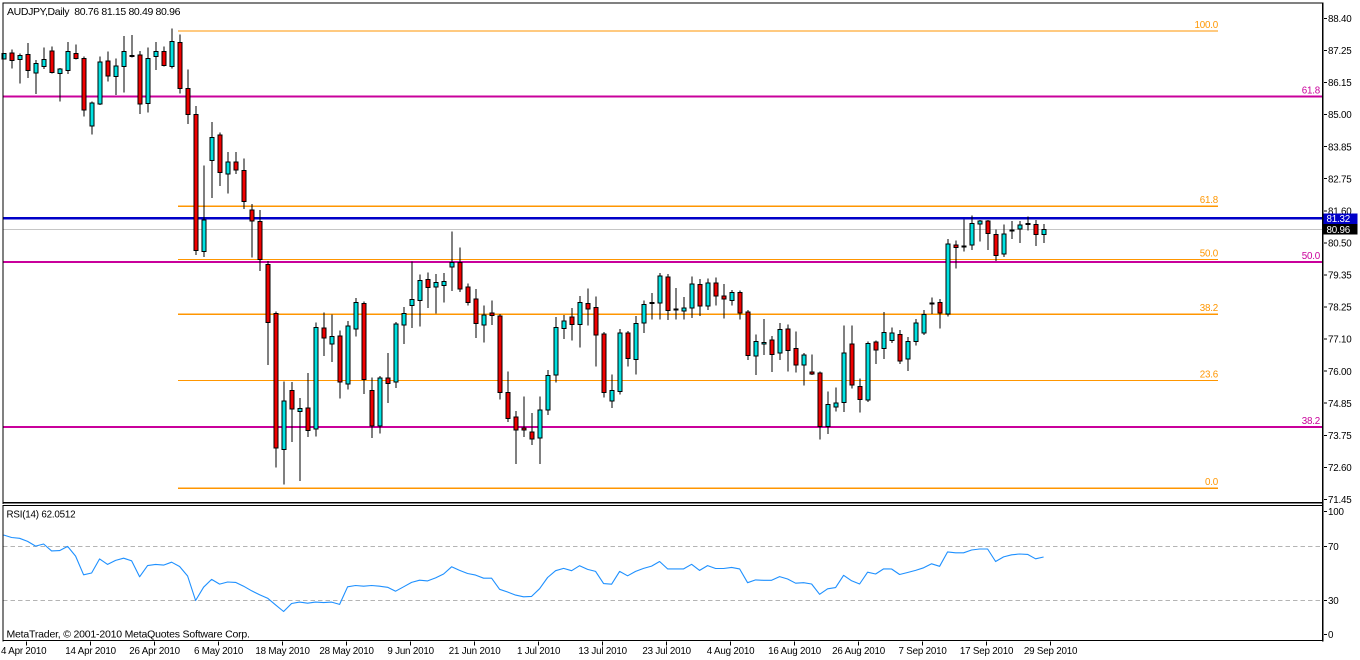 This screenshot has width=1360, height=660. What do you see at coordinates (154, 651) in the screenshot?
I see `svg-text: 26 Apr 2010` at bounding box center [154, 651].